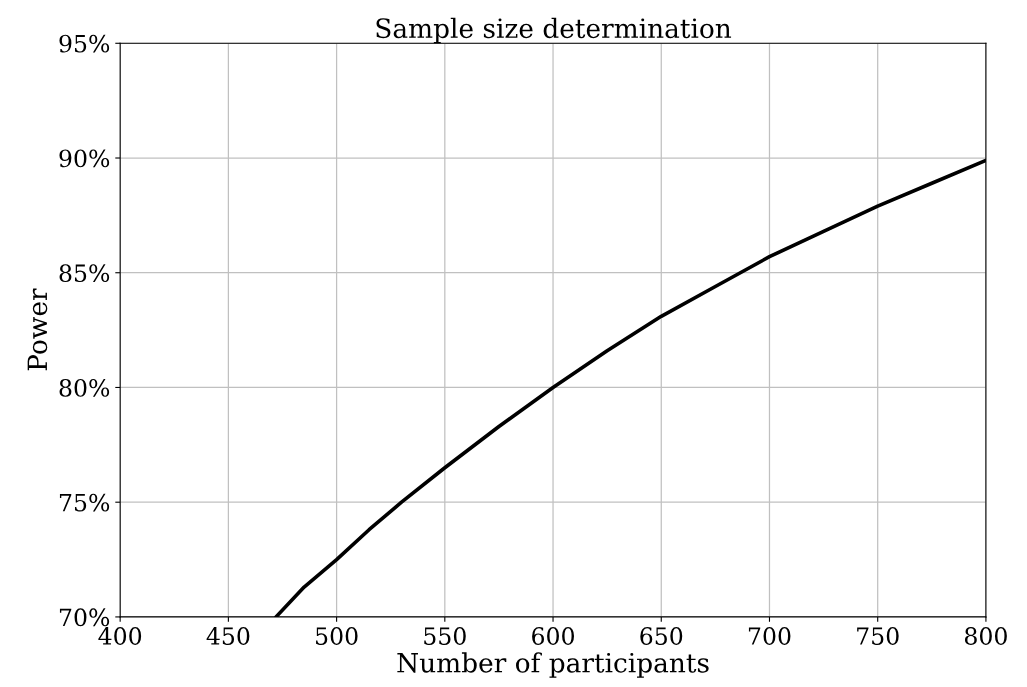  What do you see at coordinates (553, 636) in the screenshot?
I see `x-tick-label: 600` at bounding box center [553, 636].